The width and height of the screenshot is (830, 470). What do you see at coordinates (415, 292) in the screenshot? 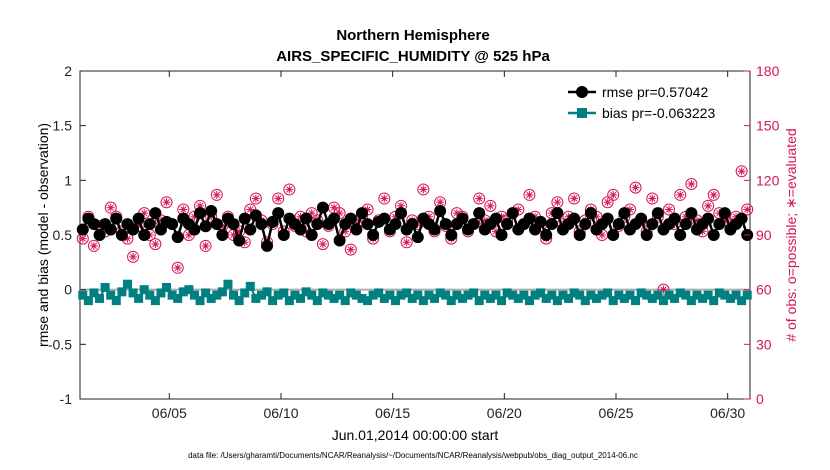
I see `bias-series` at bounding box center [415, 292].